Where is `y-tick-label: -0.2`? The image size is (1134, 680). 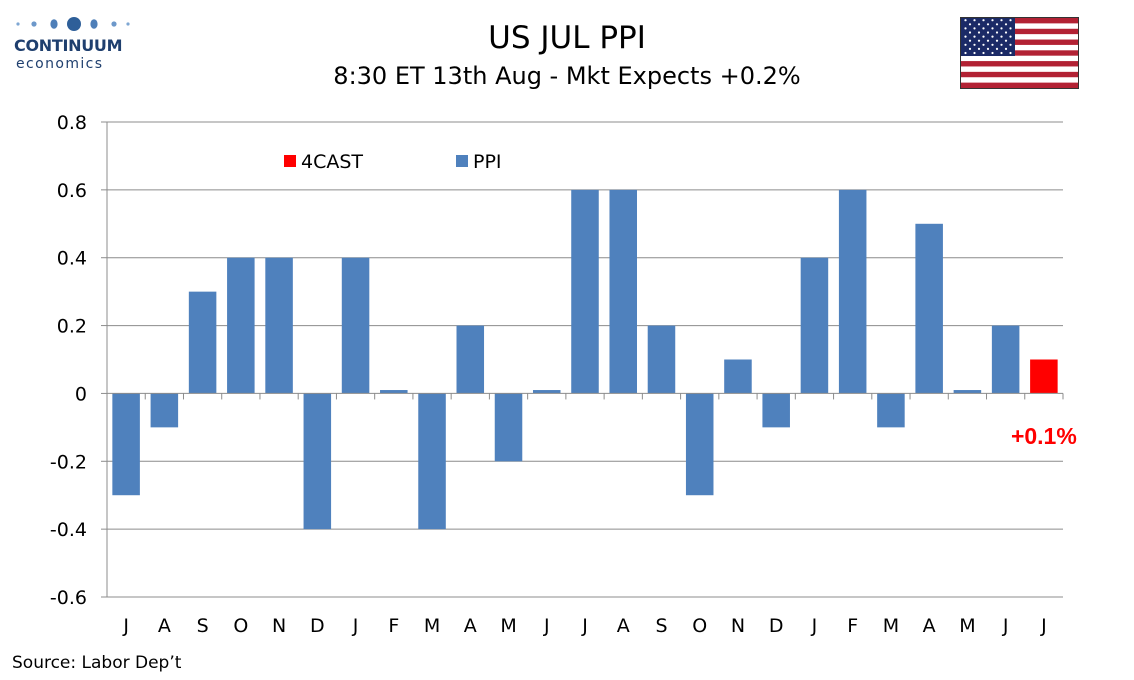 y-tick-label: -0.2 is located at coordinates (68, 462).